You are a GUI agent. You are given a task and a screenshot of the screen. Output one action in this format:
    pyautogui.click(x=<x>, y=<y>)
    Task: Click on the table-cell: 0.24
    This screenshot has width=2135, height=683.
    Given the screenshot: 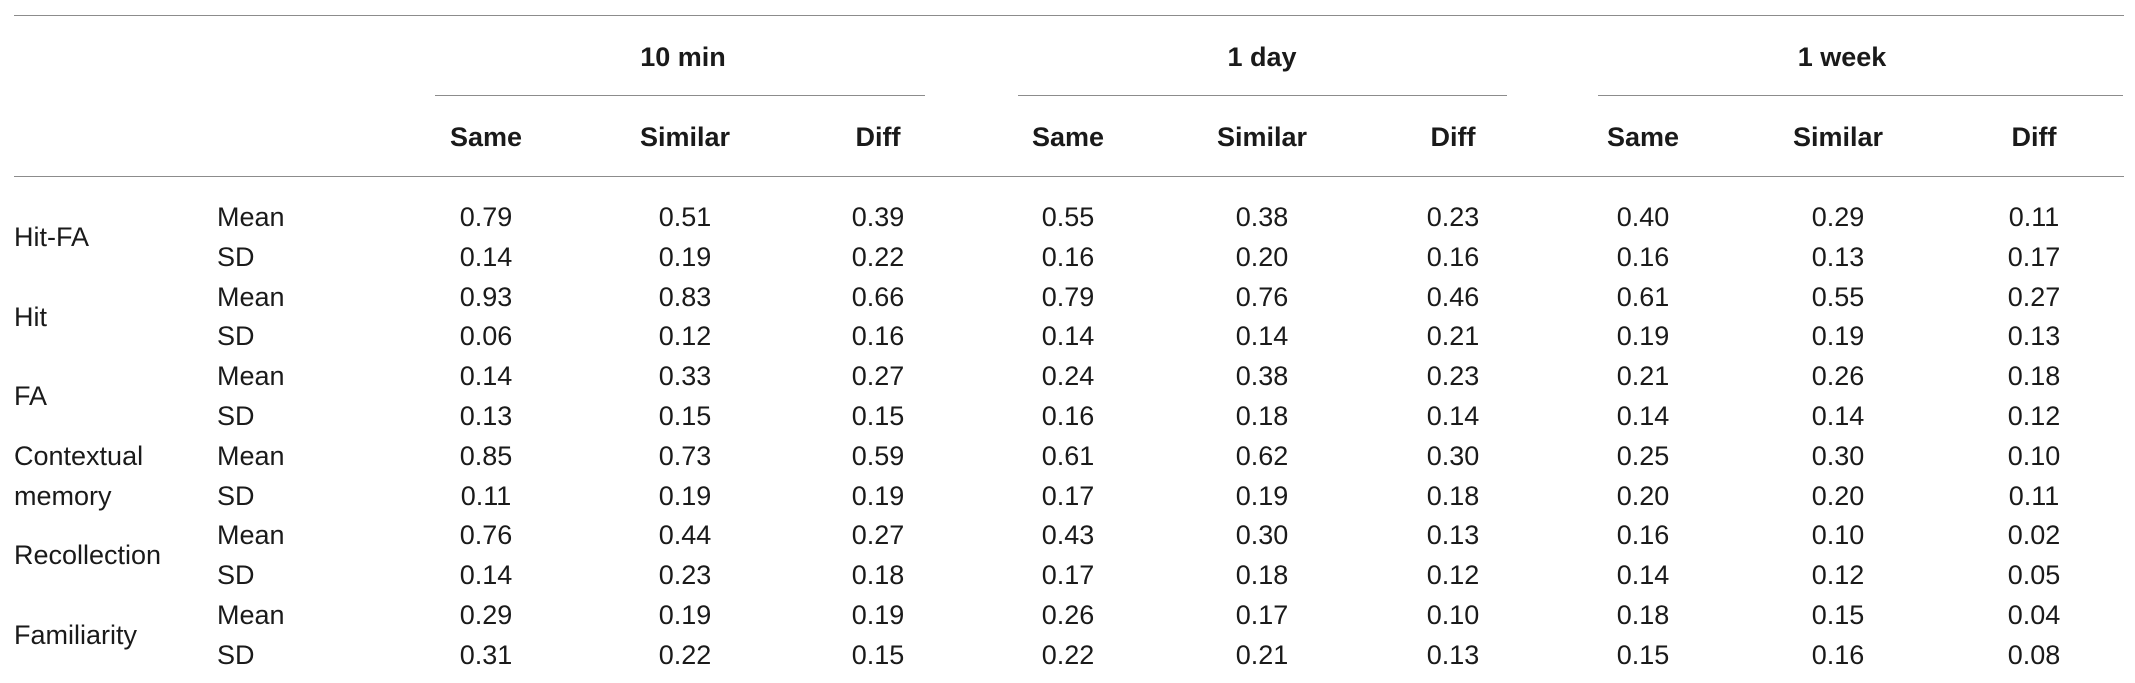 What is the action you would take?
    pyautogui.click(x=1068, y=376)
    